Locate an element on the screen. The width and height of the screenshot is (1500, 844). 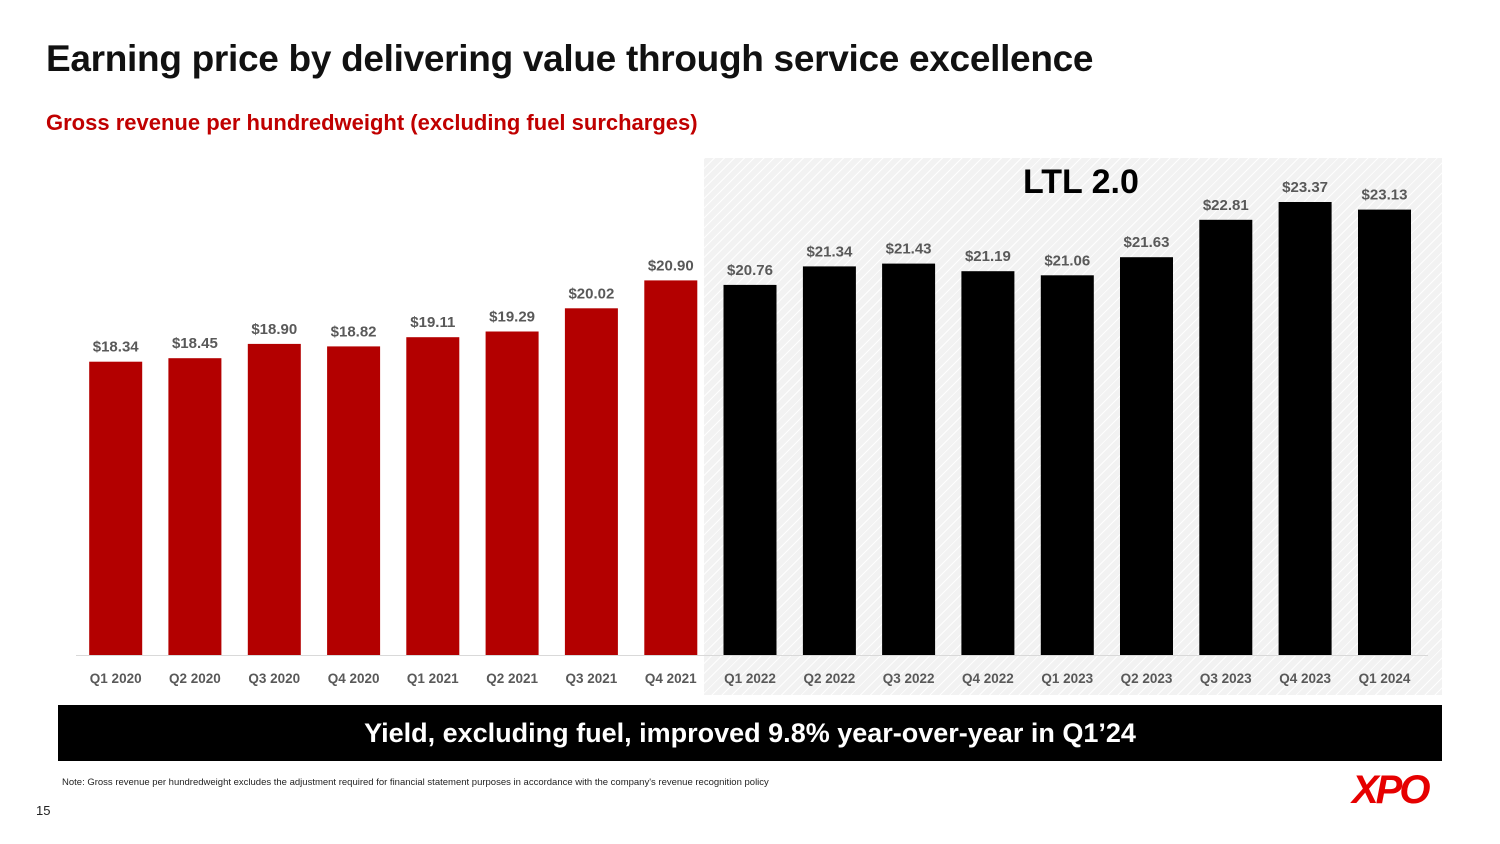
bar-q3-2023 is located at coordinates (1226, 437).